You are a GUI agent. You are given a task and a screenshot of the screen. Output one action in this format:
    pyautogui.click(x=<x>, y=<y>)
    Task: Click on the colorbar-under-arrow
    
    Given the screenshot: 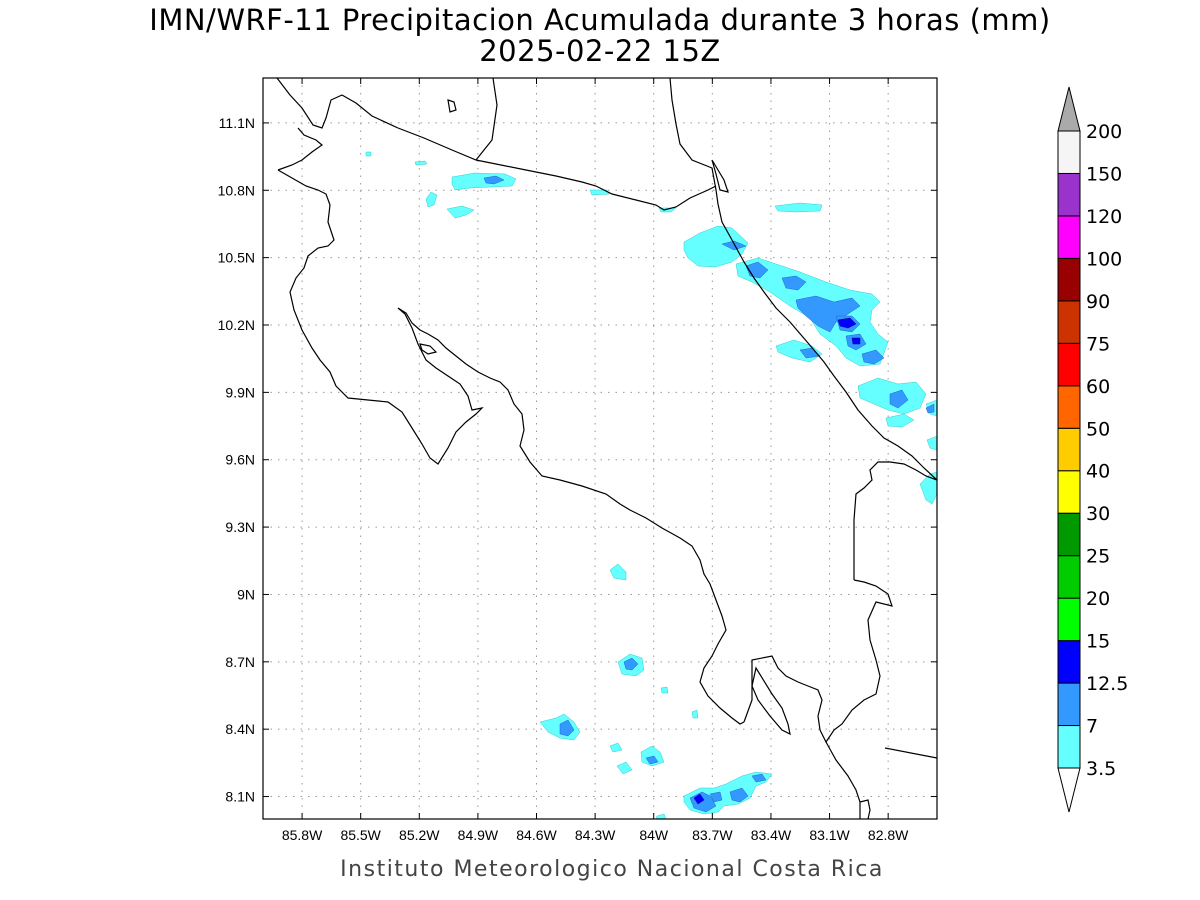 What is the action you would take?
    pyautogui.click(x=1069, y=790)
    